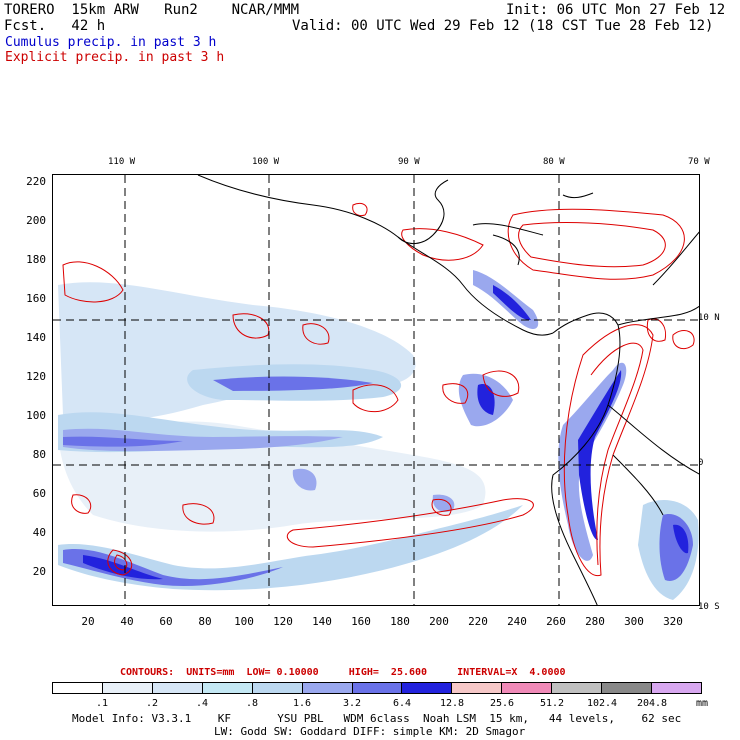 The image size is (740, 740). I want to click on lon-label-70w: 70 W, so click(699, 162).